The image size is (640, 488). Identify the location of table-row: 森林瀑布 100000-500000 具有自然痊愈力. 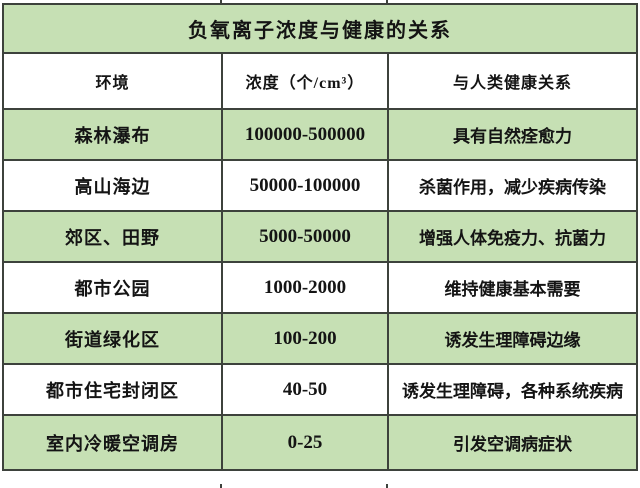
(320, 134).